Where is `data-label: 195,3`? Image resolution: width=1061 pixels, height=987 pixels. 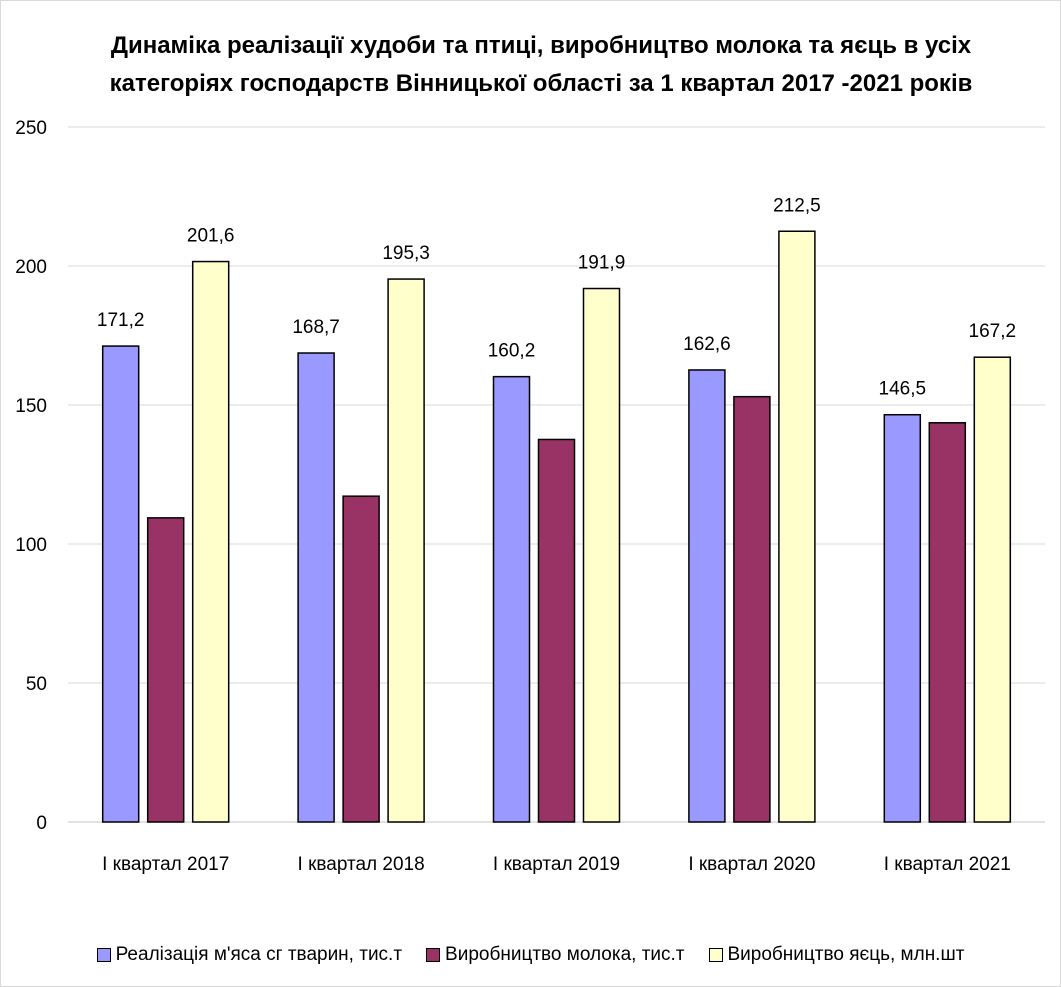 data-label: 195,3 is located at coordinates (406, 253).